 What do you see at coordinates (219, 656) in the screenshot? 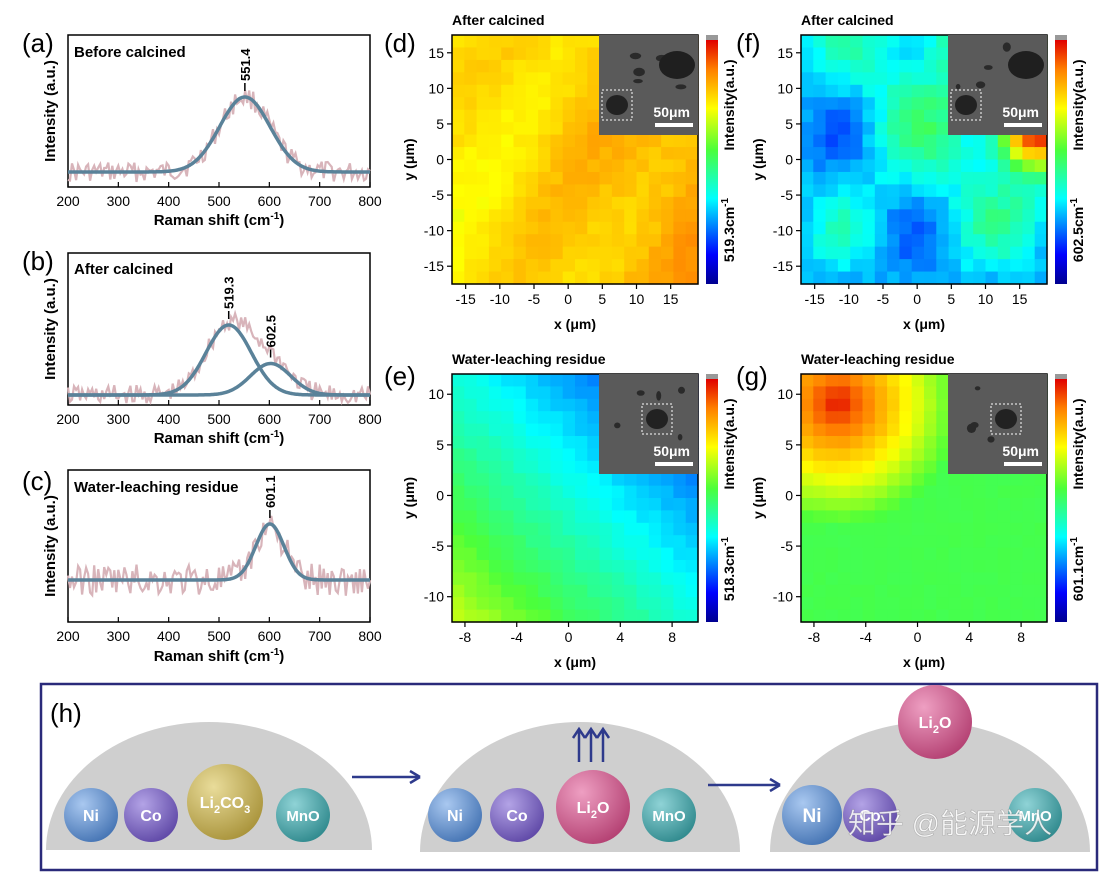
I see `x-axis-label: Raman shift (cm-1)` at bounding box center [219, 656].